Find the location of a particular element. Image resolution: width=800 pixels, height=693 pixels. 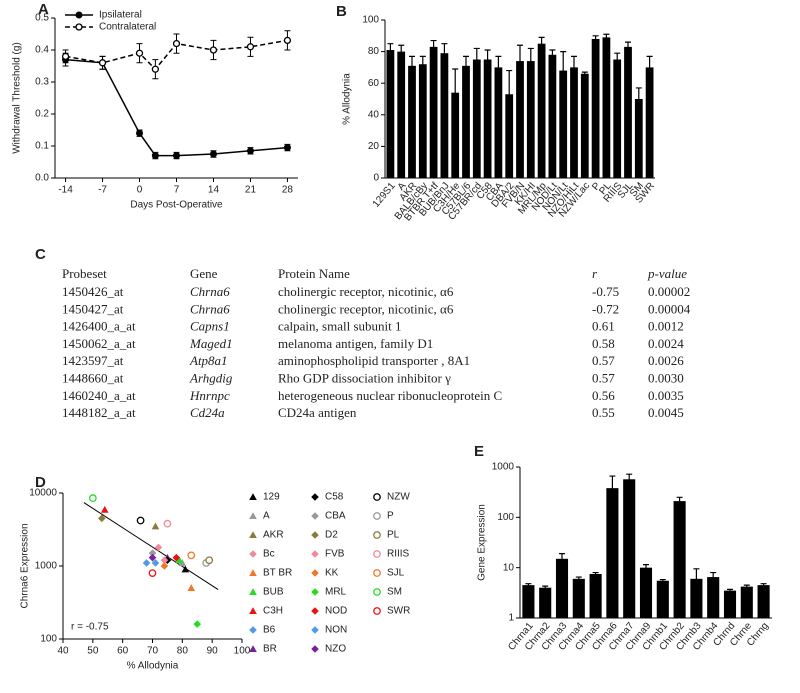

x-tick-label: 0 is located at coordinates (140, 190).